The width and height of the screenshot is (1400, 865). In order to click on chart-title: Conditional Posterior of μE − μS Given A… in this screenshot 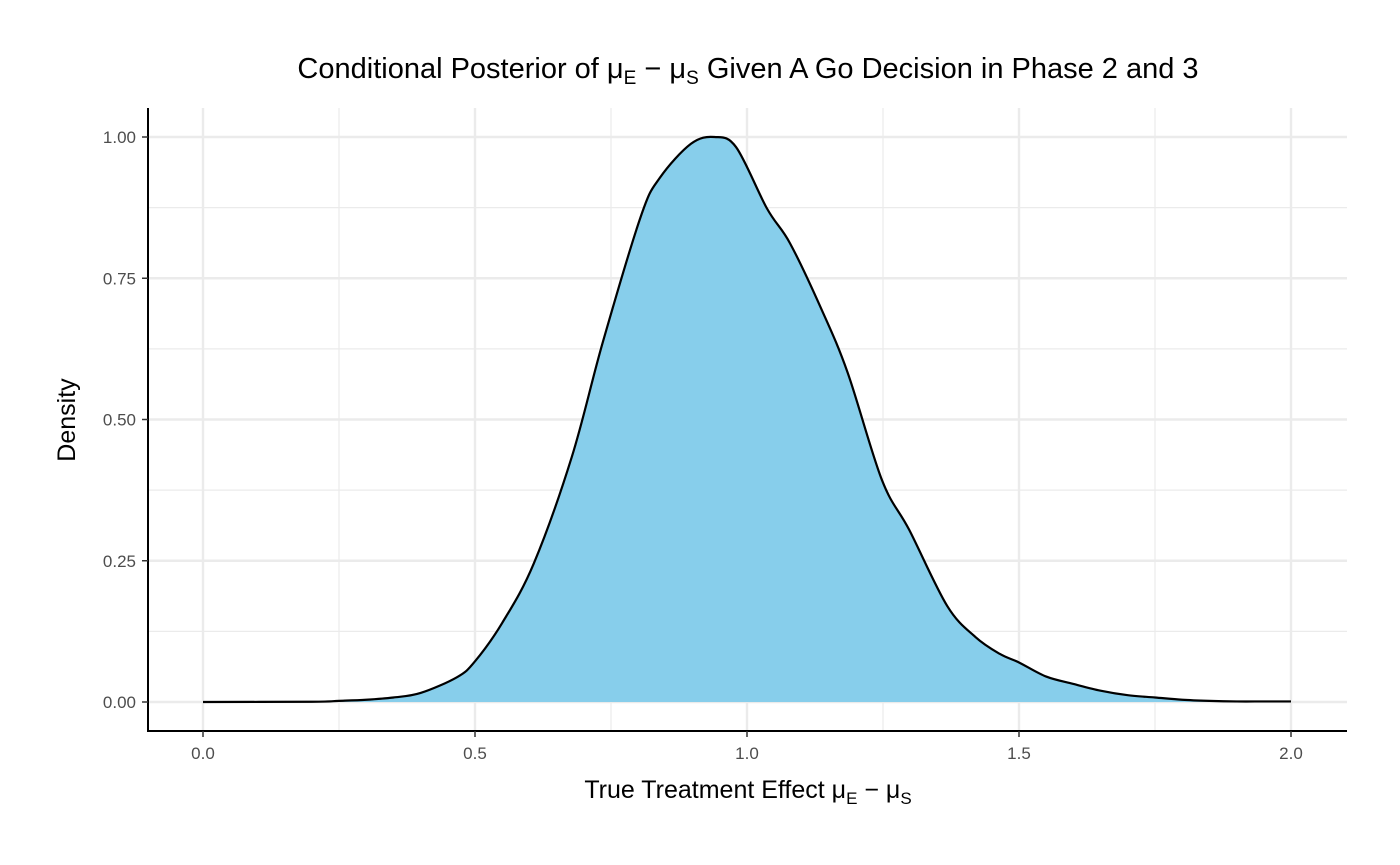, I will do `click(747, 71)`.